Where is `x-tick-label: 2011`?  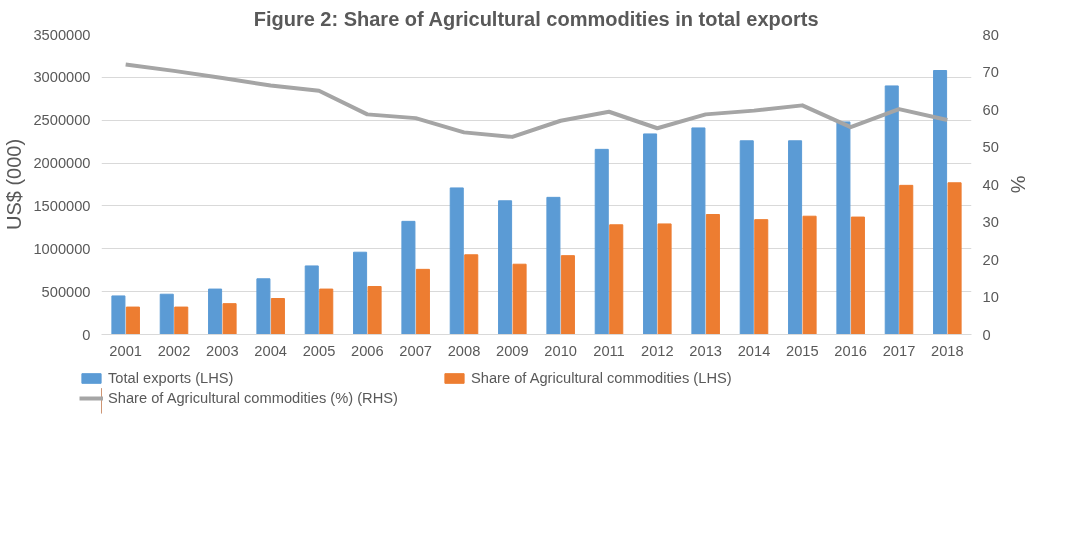 x-tick-label: 2011 is located at coordinates (609, 350).